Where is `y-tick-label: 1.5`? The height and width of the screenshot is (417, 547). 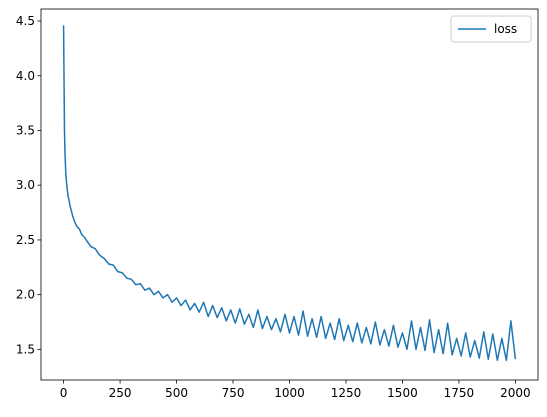 y-tick-label: 1.5 is located at coordinates (25, 349).